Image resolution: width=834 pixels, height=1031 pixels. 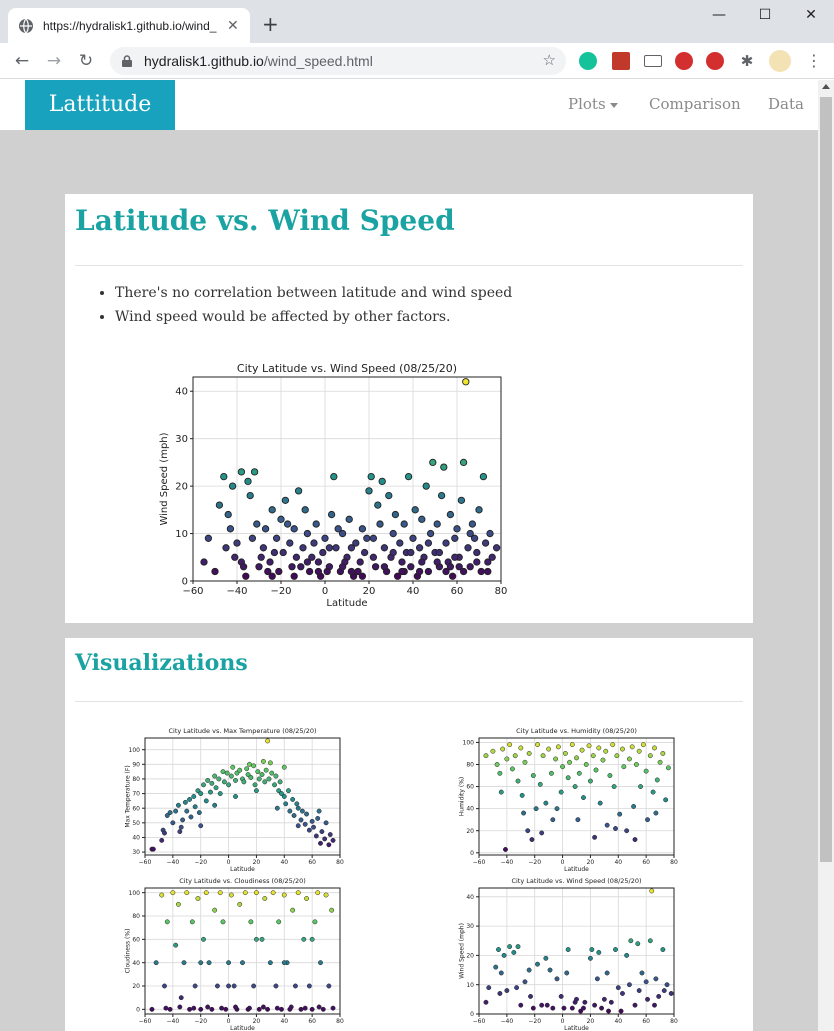 I want to click on browser-tab: https://hydralisk1.github.io/wind_ ✕, so click(x=129, y=25).